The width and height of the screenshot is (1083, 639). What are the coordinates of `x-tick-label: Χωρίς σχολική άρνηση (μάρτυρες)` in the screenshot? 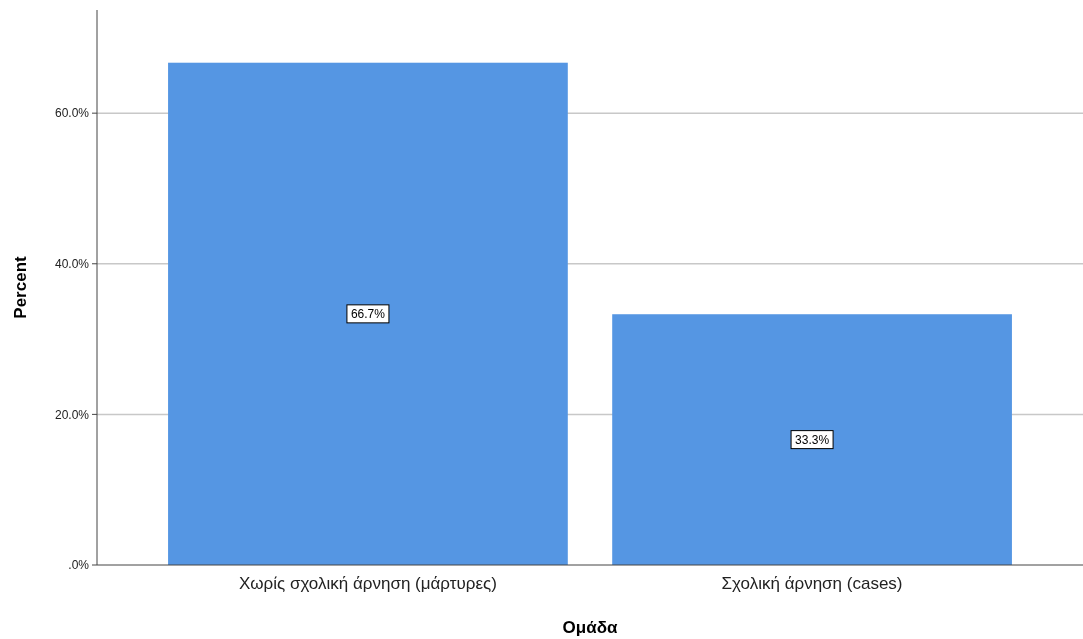 It's located at (367, 583).